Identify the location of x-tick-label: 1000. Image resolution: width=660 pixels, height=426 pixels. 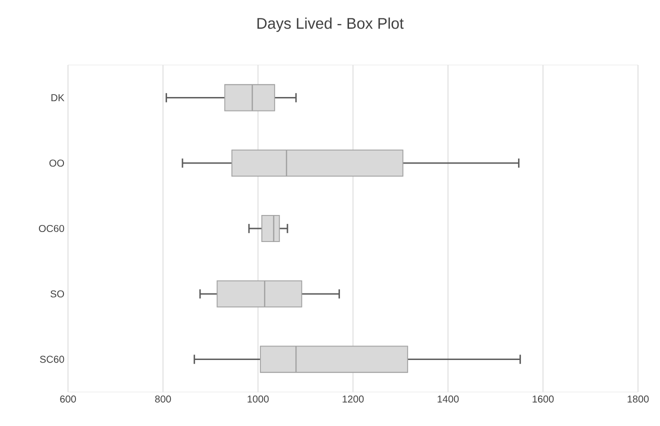
(258, 399).